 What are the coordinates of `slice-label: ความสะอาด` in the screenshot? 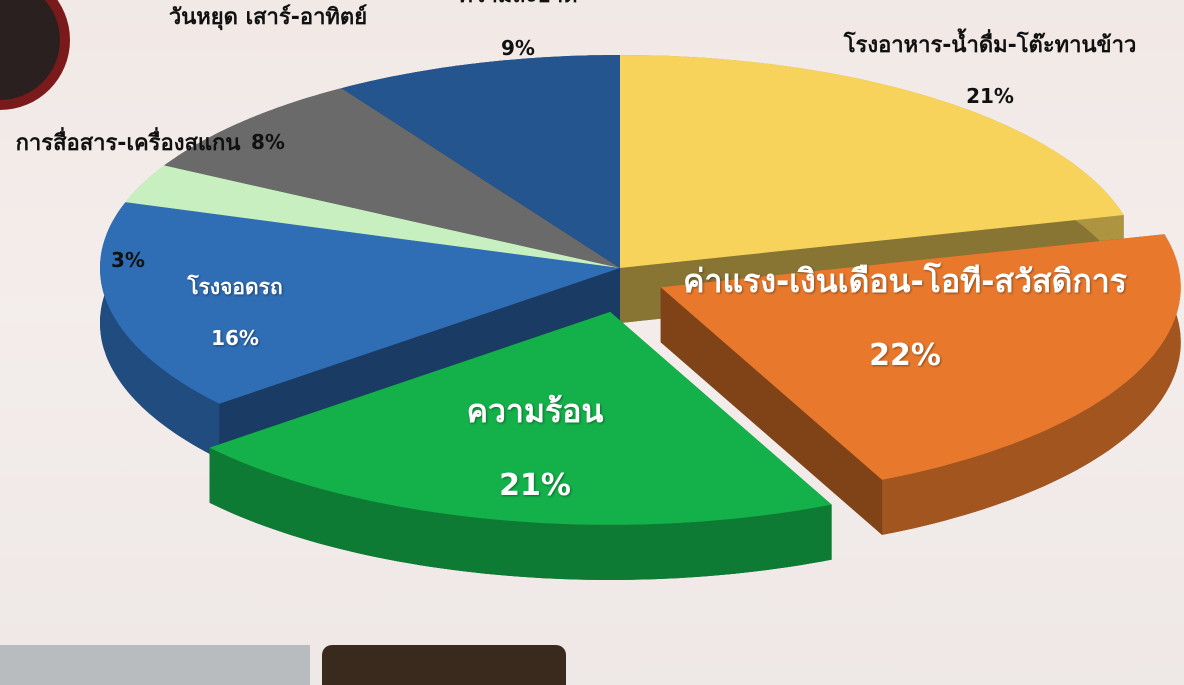 It's located at (518, 6).